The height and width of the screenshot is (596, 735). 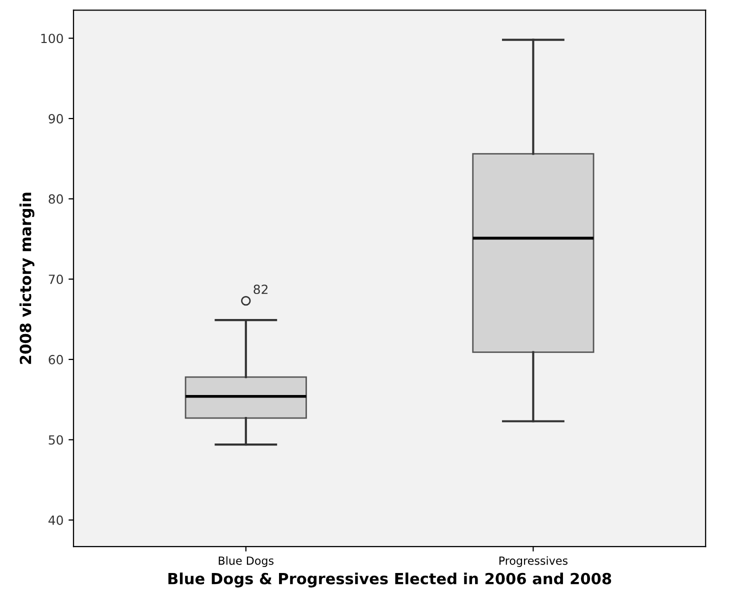 What do you see at coordinates (246, 562) in the screenshot?
I see `x-tick-label: Blue Dogs` at bounding box center [246, 562].